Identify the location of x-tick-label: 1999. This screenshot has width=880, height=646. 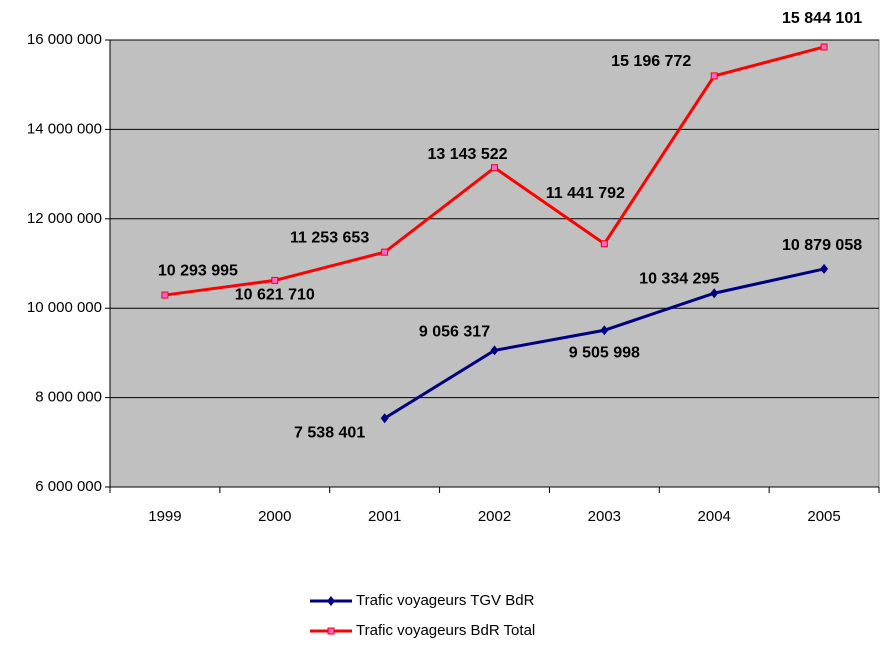
(164, 516).